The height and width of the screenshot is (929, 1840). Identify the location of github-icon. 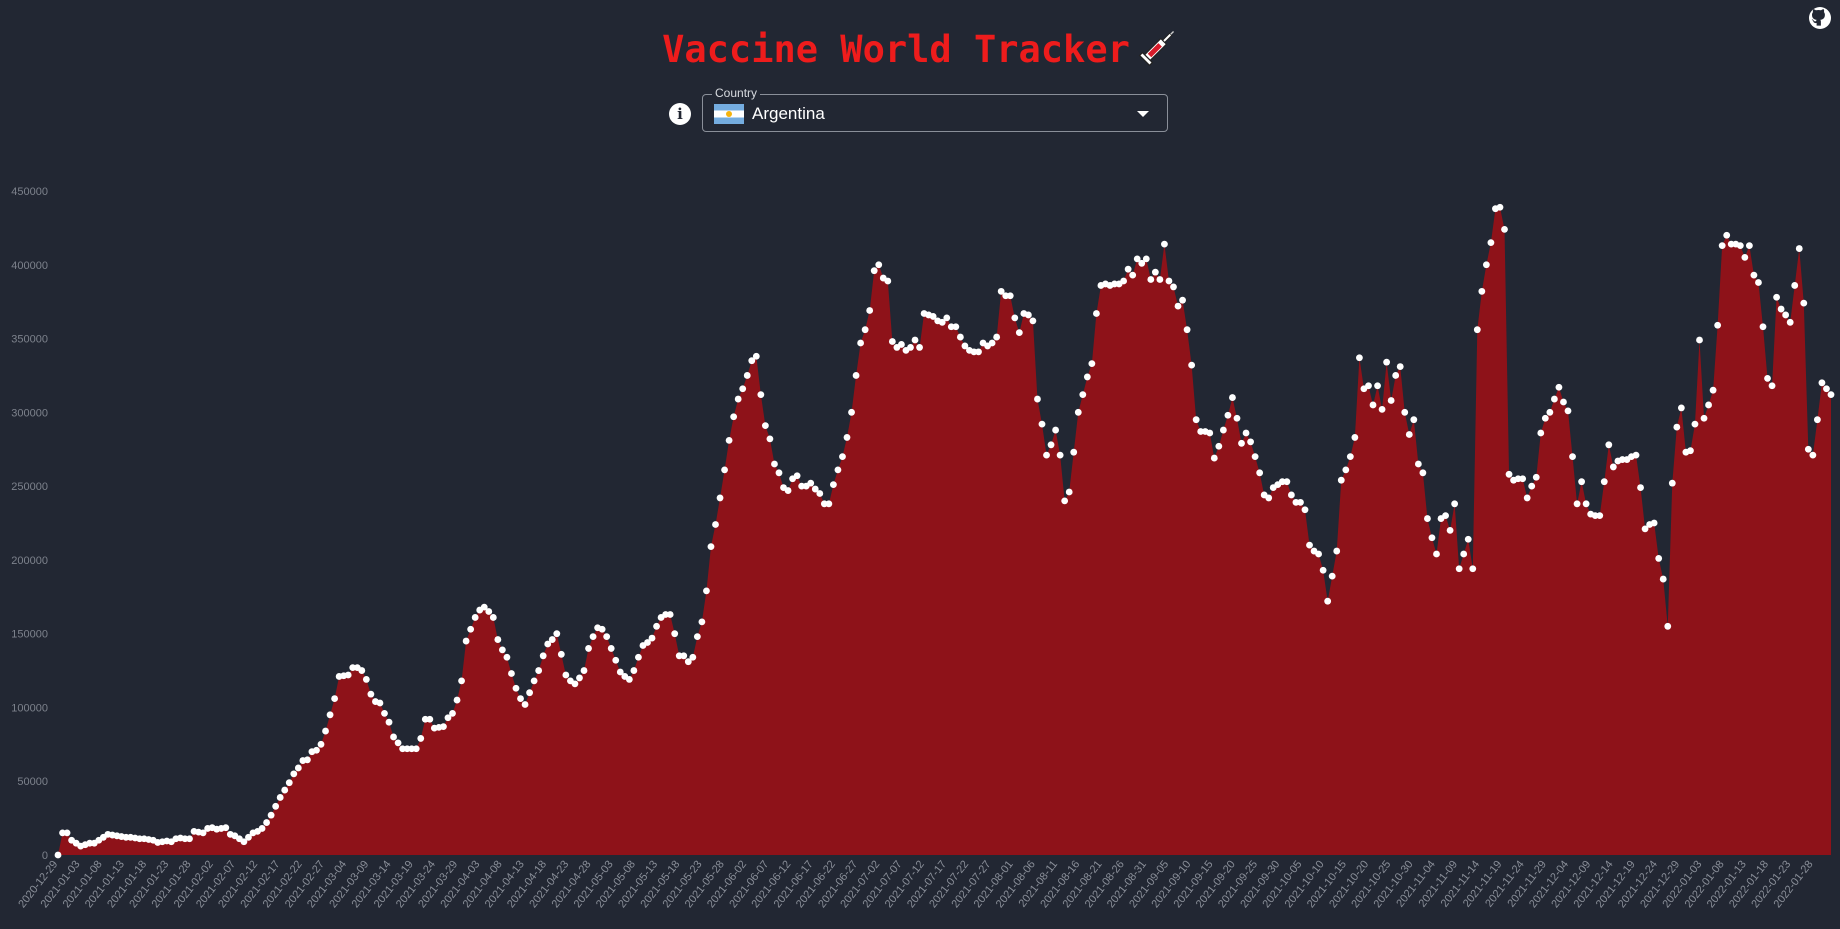
(1820, 18).